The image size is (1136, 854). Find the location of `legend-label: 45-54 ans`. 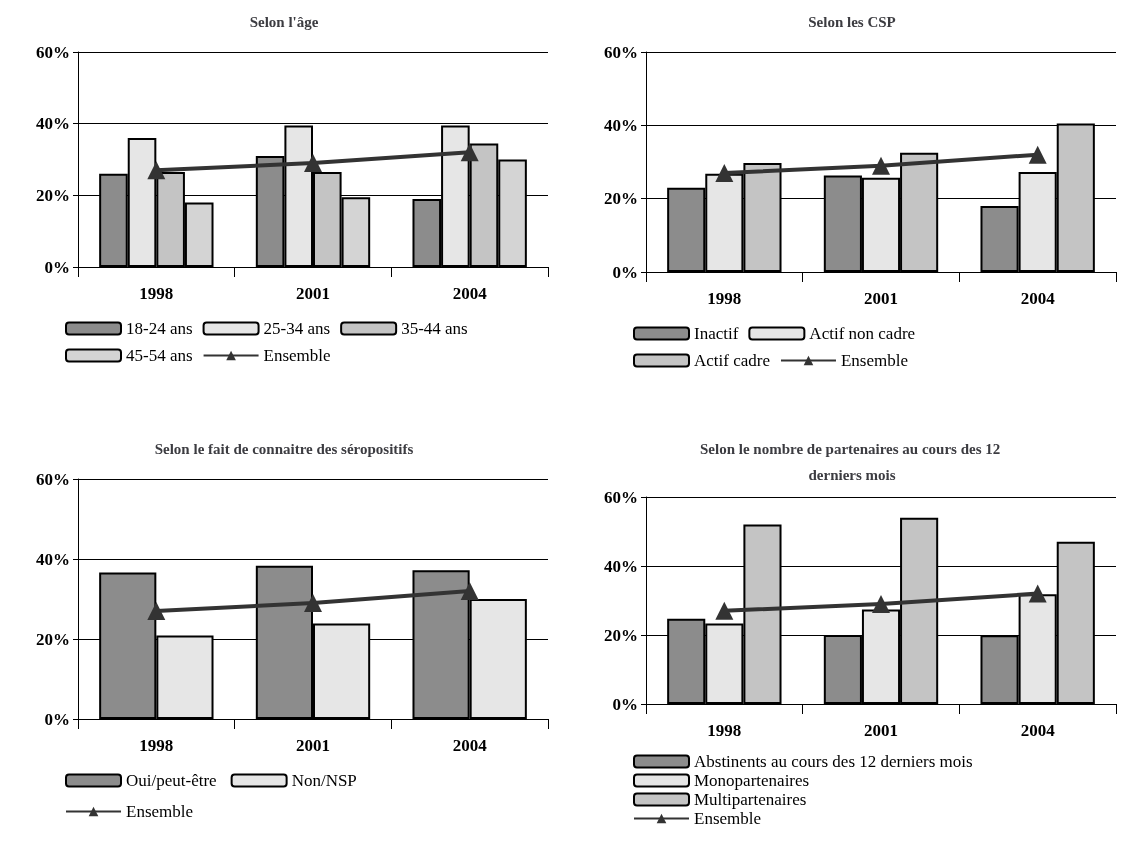

legend-label: 45-54 ans is located at coordinates (159, 355).